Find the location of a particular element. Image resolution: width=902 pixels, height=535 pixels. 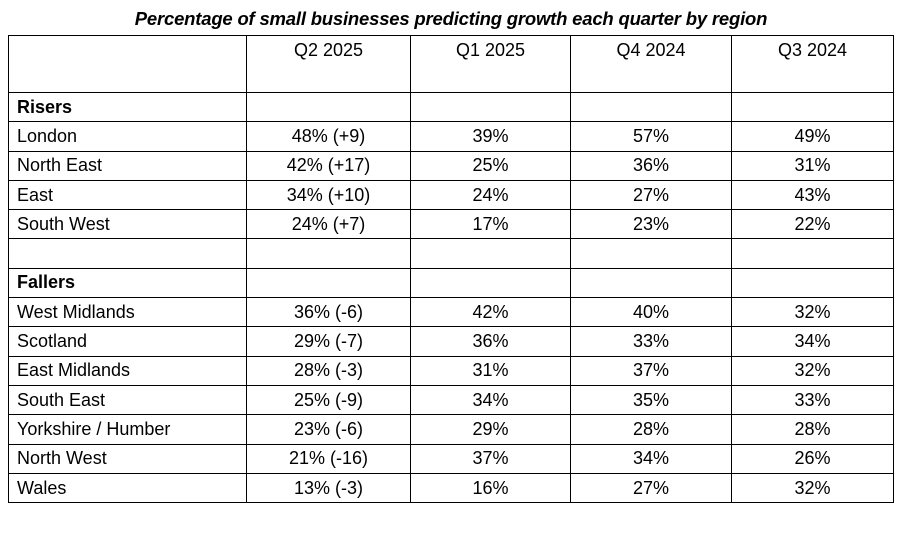

quarter-value: 25% is located at coordinates (490, 165).